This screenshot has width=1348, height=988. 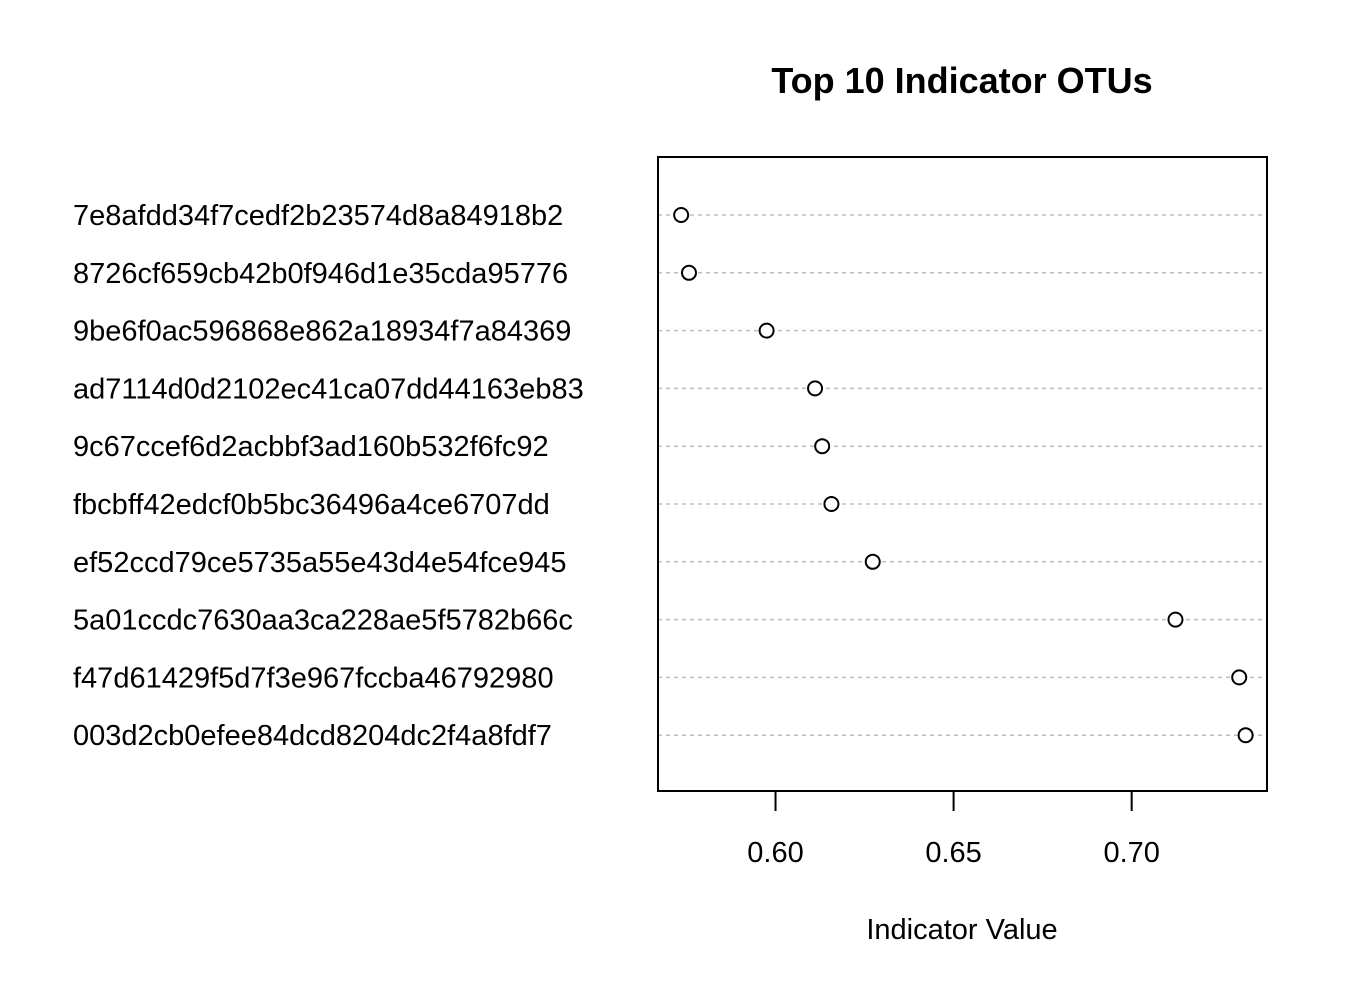 I want to click on category-label: 7e8afdd34f7cedf2b23574d8a84918b2, so click(x=318, y=216).